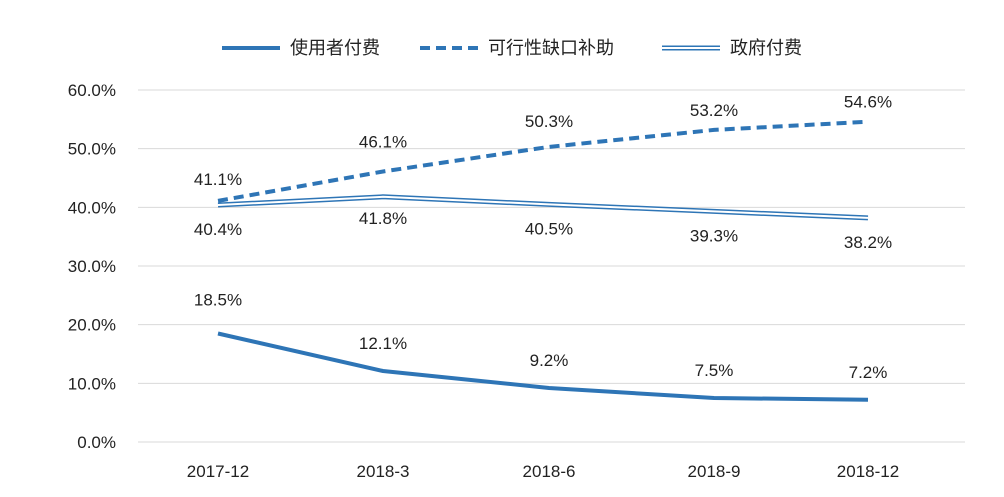 The width and height of the screenshot is (1004, 497). What do you see at coordinates (383, 471) in the screenshot?
I see `x-tick-label: 2018-3` at bounding box center [383, 471].